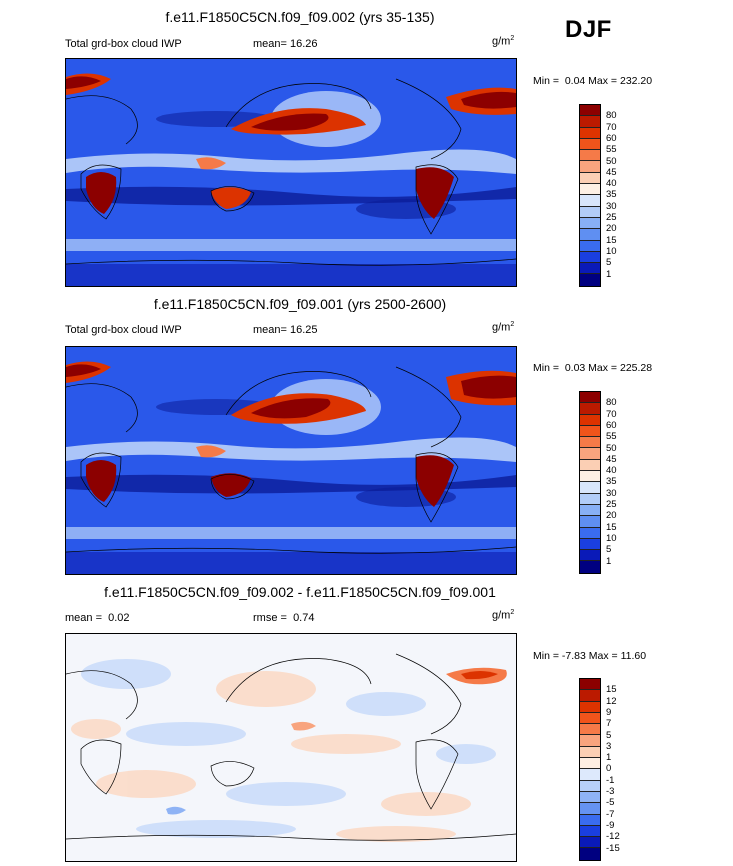 The height and width of the screenshot is (866, 733). Describe the element at coordinates (611, 527) in the screenshot. I see `colorbar-level-label: 15` at that location.